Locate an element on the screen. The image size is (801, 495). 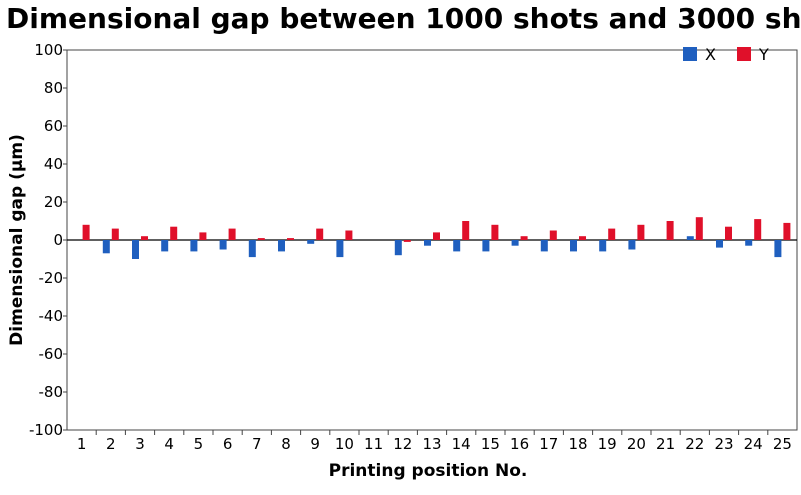
x-tick-label: 3 is located at coordinates (140, 444).